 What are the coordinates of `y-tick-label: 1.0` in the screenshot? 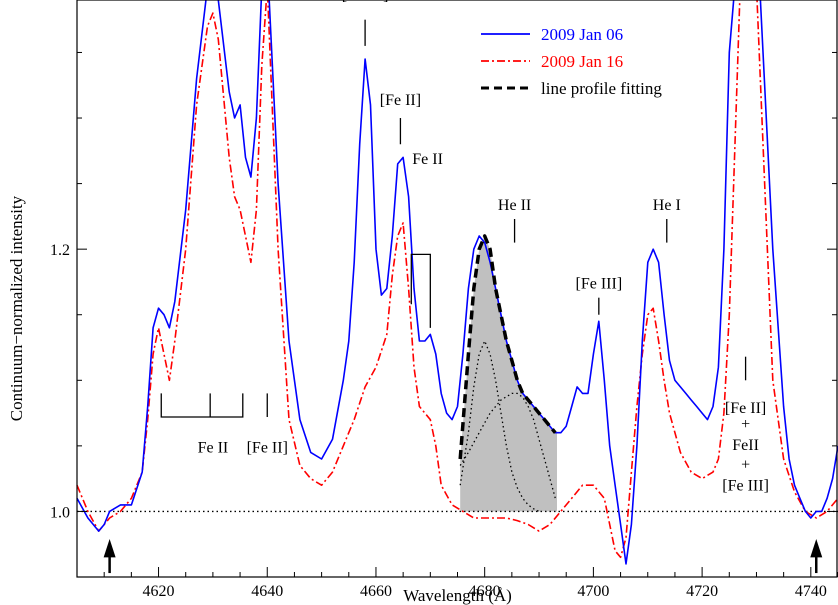 It's located at (60, 512).